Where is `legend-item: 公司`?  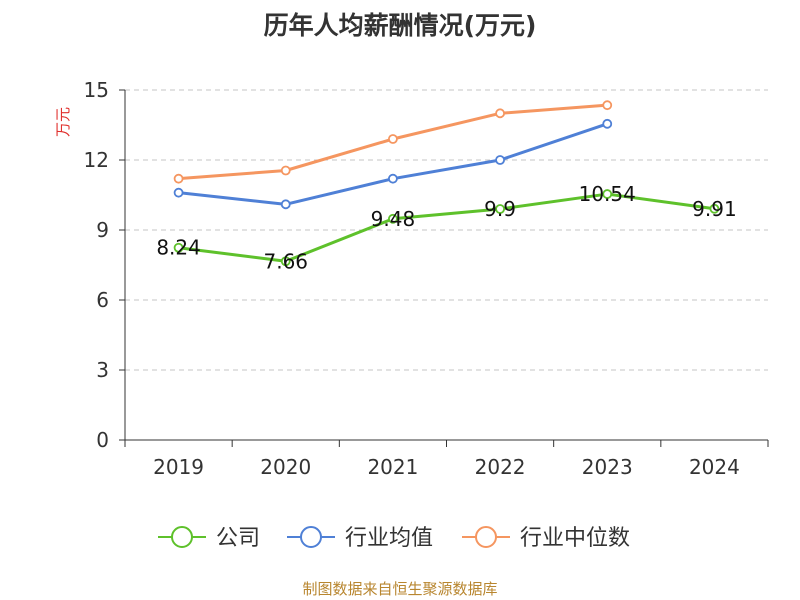 legend-item: 公司 is located at coordinates (209, 538).